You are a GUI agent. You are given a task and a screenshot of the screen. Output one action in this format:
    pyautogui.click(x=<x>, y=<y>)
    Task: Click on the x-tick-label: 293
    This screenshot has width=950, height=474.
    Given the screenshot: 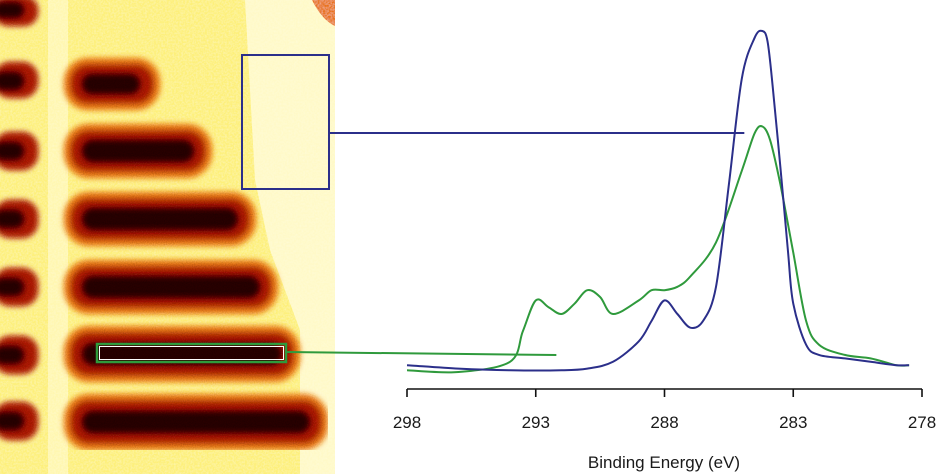 What is the action you would take?
    pyautogui.click(x=536, y=422)
    